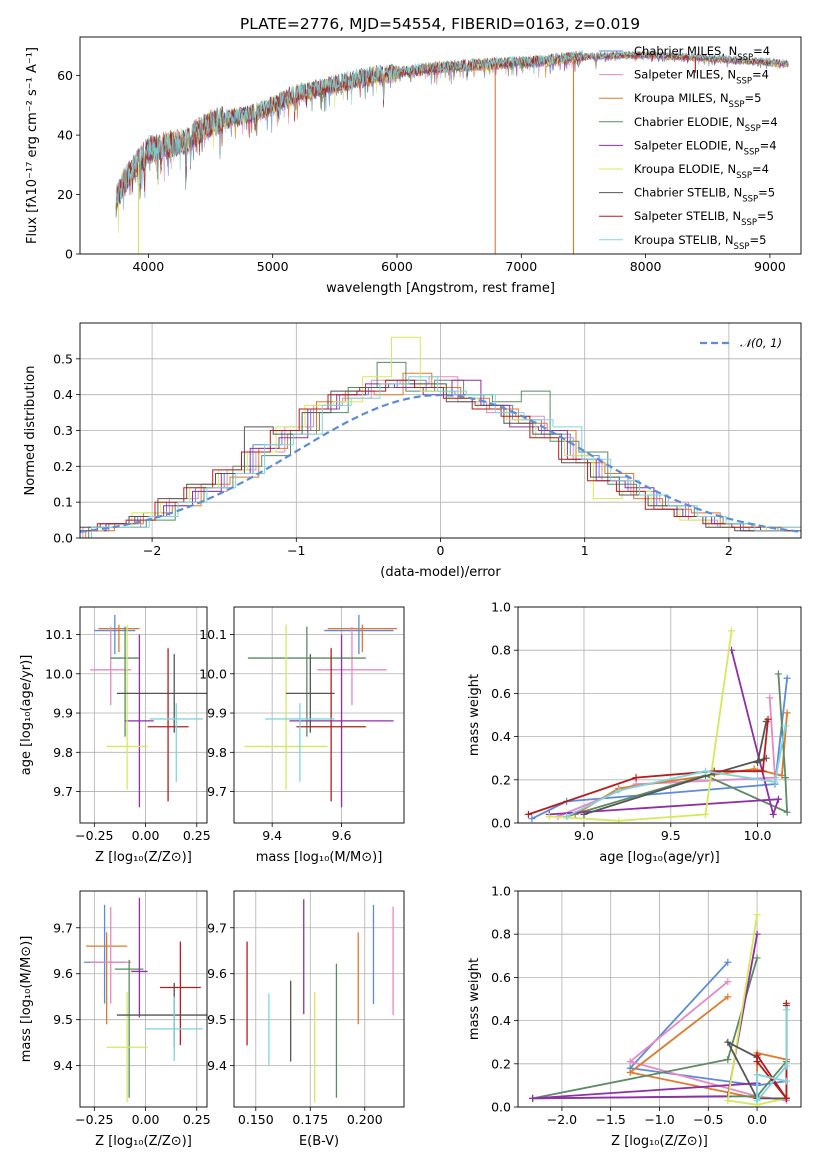  Describe the element at coordinates (700, 242) in the screenshot. I see `legend-label: Kroupa STELIB, NSSP=5` at that location.